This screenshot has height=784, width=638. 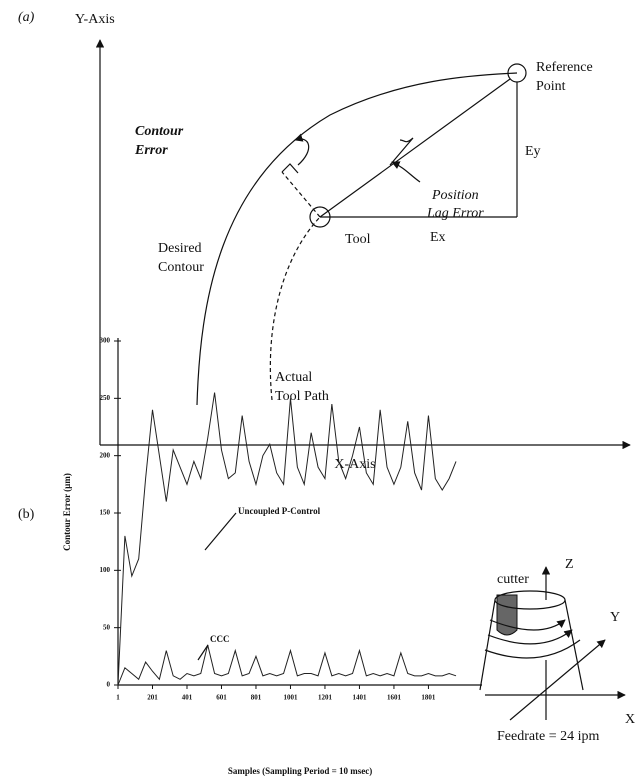 I want to click on y-tick-label: 200, so click(x=105, y=455).